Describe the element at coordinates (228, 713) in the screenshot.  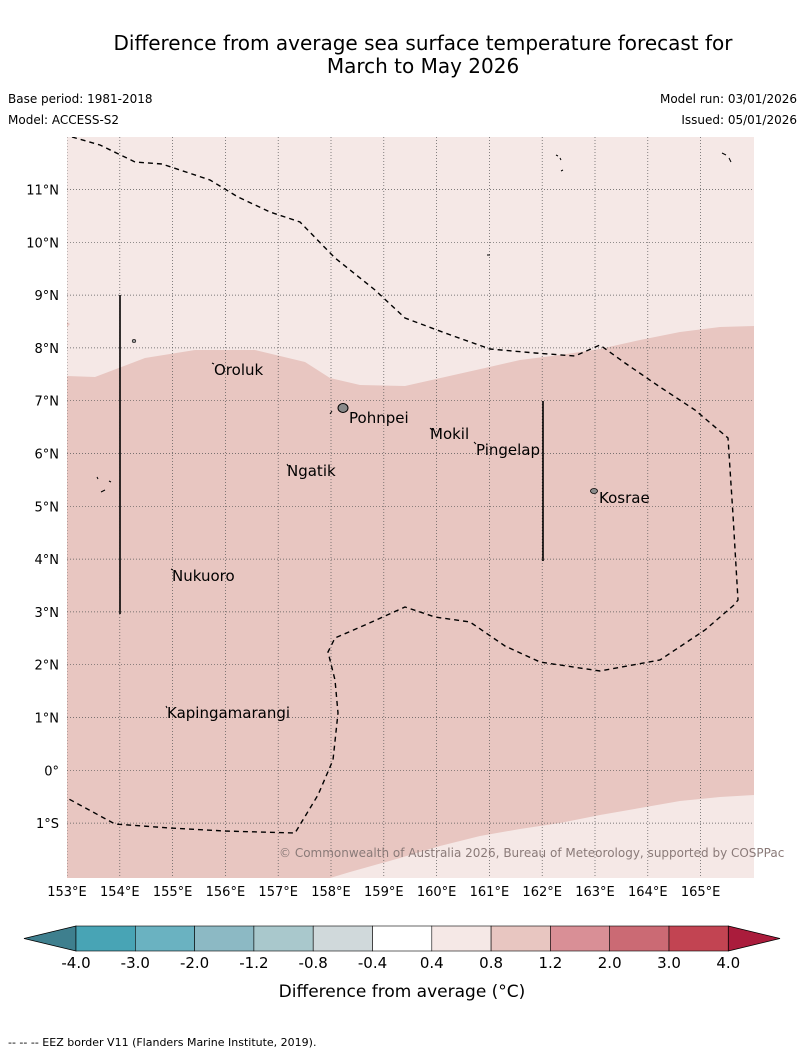
I see `place-kapingamarangi: Kapingamarangi` at that location.